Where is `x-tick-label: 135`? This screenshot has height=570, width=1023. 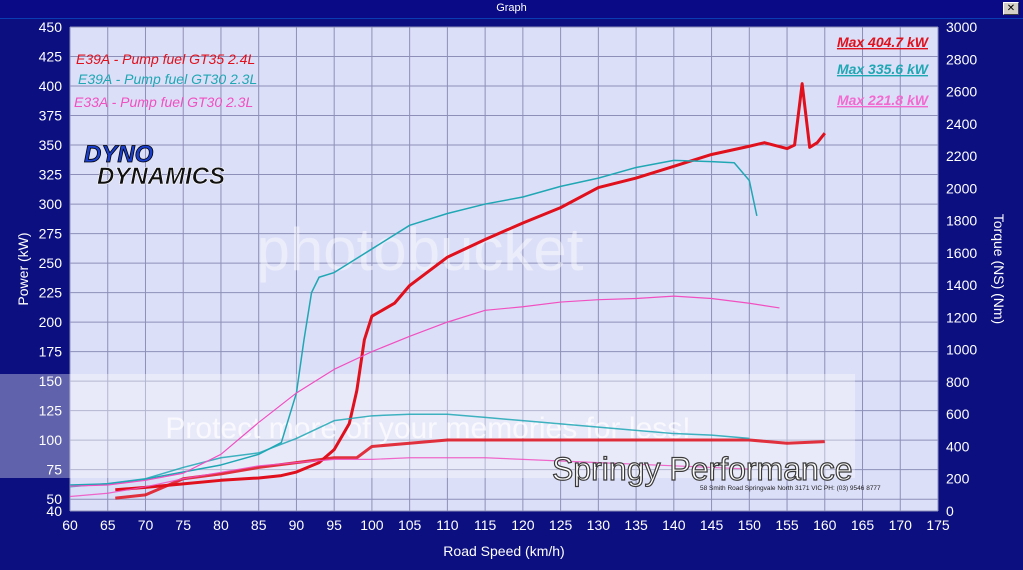
x-tick-label: 135 is located at coordinates (636, 525).